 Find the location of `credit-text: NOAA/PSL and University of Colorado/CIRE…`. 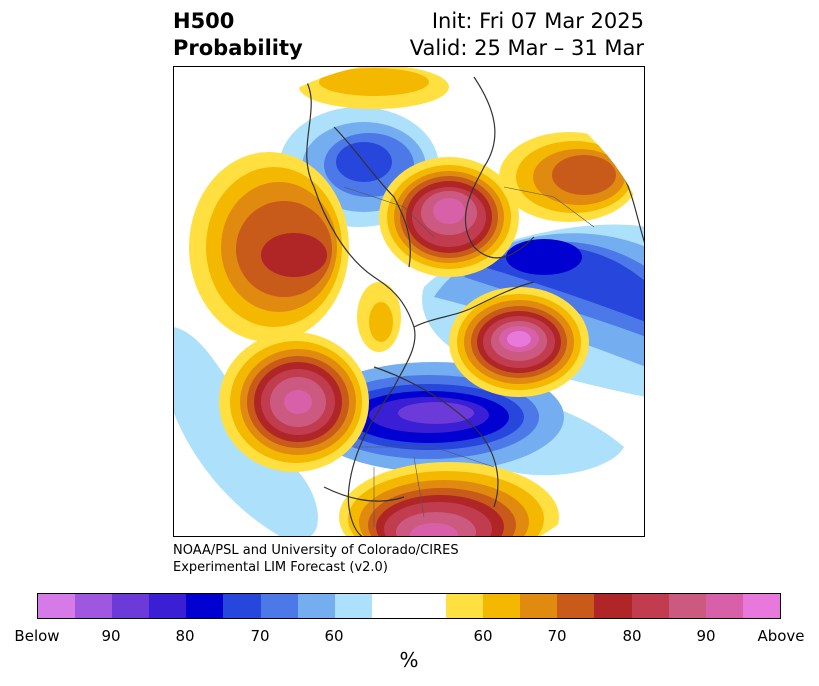

credit-text: NOAA/PSL and University of Colorado/CIRE… is located at coordinates (316, 559).